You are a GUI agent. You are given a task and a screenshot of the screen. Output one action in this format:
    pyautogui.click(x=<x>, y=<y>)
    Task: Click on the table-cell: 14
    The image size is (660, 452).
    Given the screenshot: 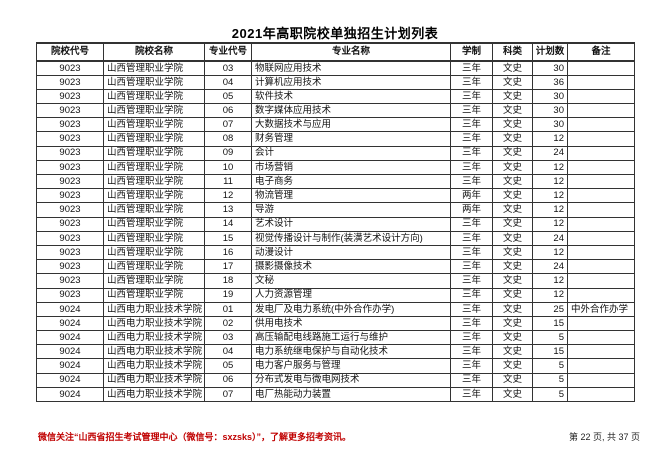 What is the action you would take?
    pyautogui.click(x=228, y=224)
    